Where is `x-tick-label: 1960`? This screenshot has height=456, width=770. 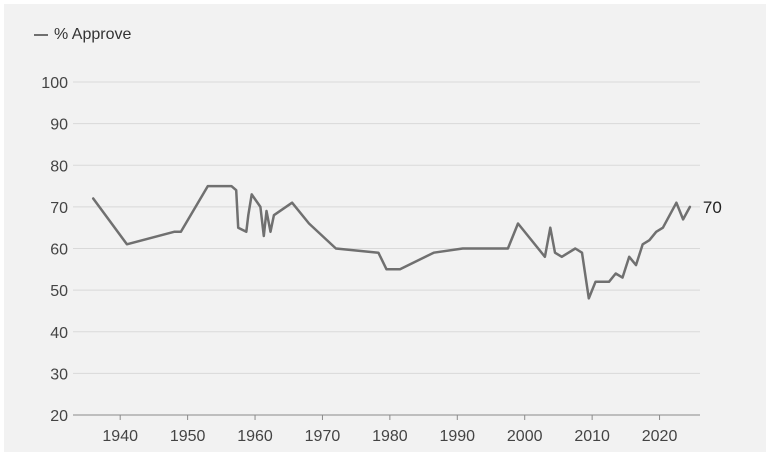
x-tick-label: 1960 is located at coordinates (255, 436).